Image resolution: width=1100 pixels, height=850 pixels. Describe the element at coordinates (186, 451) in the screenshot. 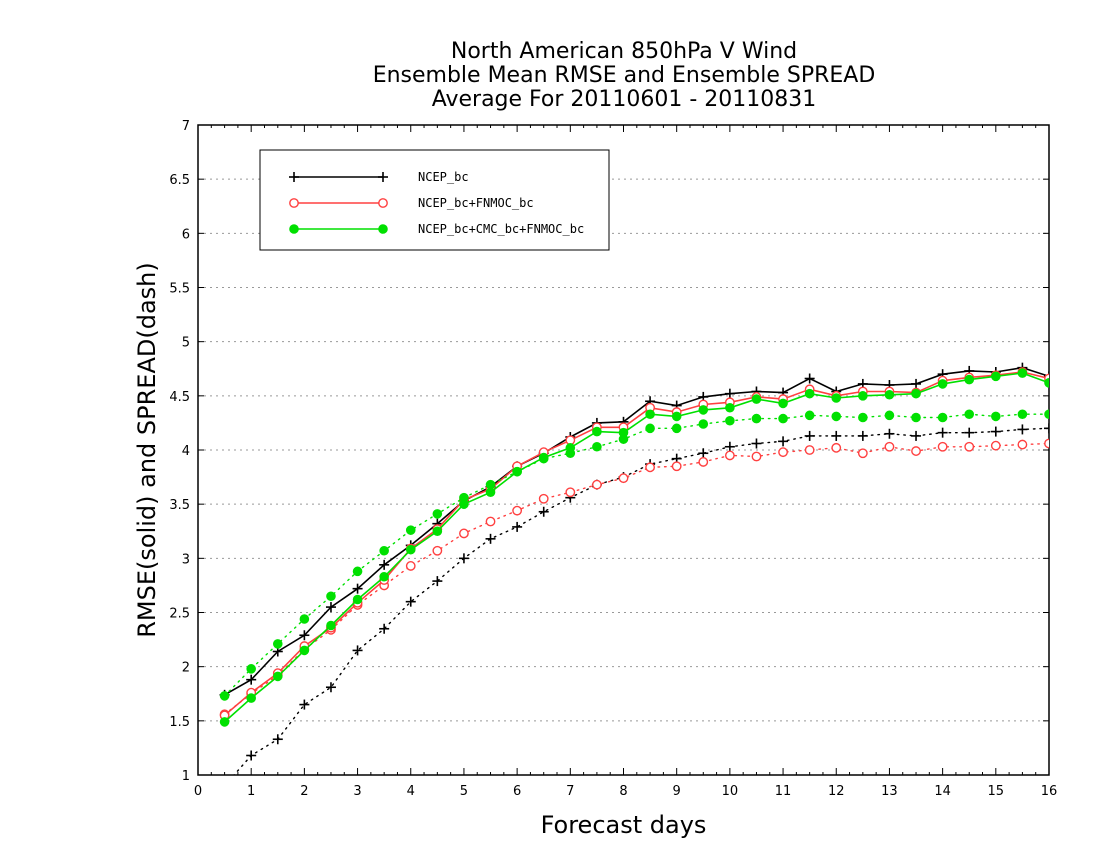

I see `y-tick-label: 4` at that location.